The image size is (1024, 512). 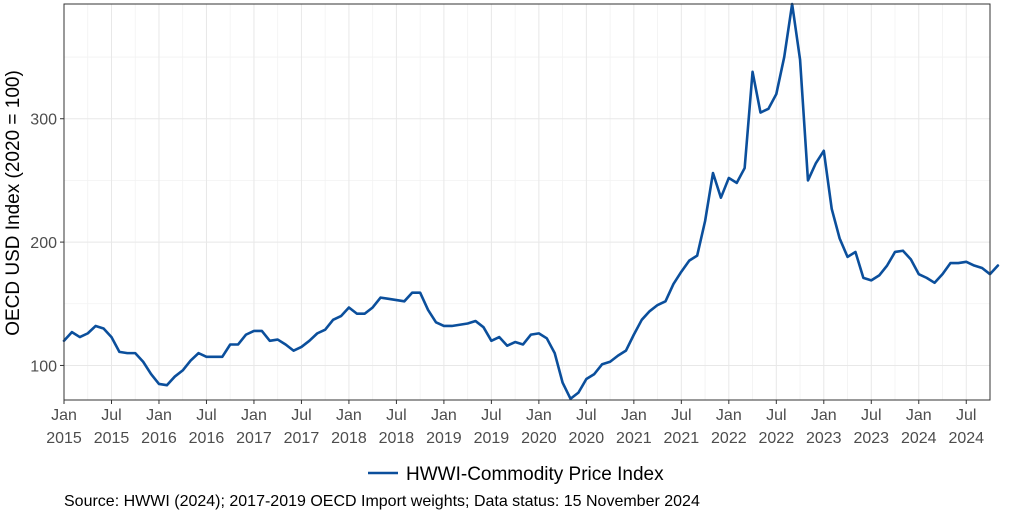 What do you see at coordinates (43, 120) in the screenshot?
I see `y-tick-label: 300` at bounding box center [43, 120].